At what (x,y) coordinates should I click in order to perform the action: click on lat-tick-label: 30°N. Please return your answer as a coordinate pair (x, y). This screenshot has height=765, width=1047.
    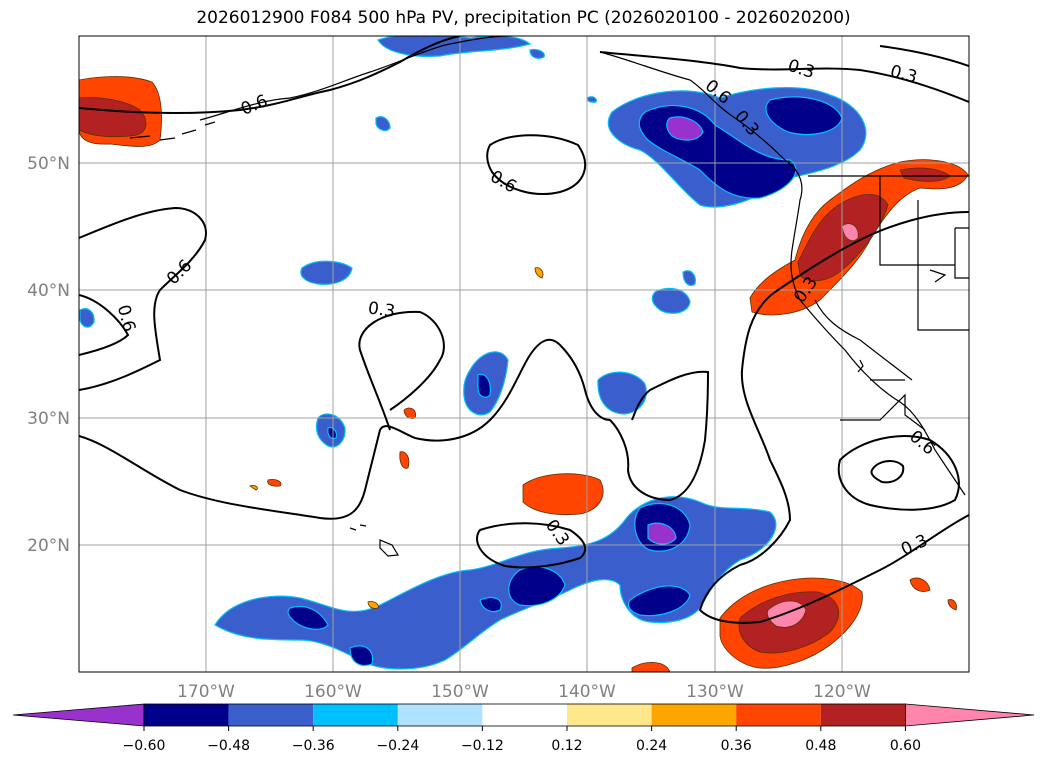
    Looking at the image, I should click on (48, 419).